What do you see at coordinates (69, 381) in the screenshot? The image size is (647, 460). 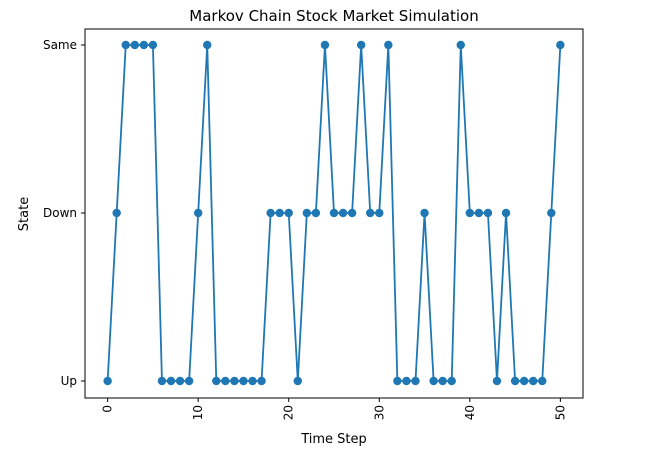 I see `y-tick-label: Up` at bounding box center [69, 381].